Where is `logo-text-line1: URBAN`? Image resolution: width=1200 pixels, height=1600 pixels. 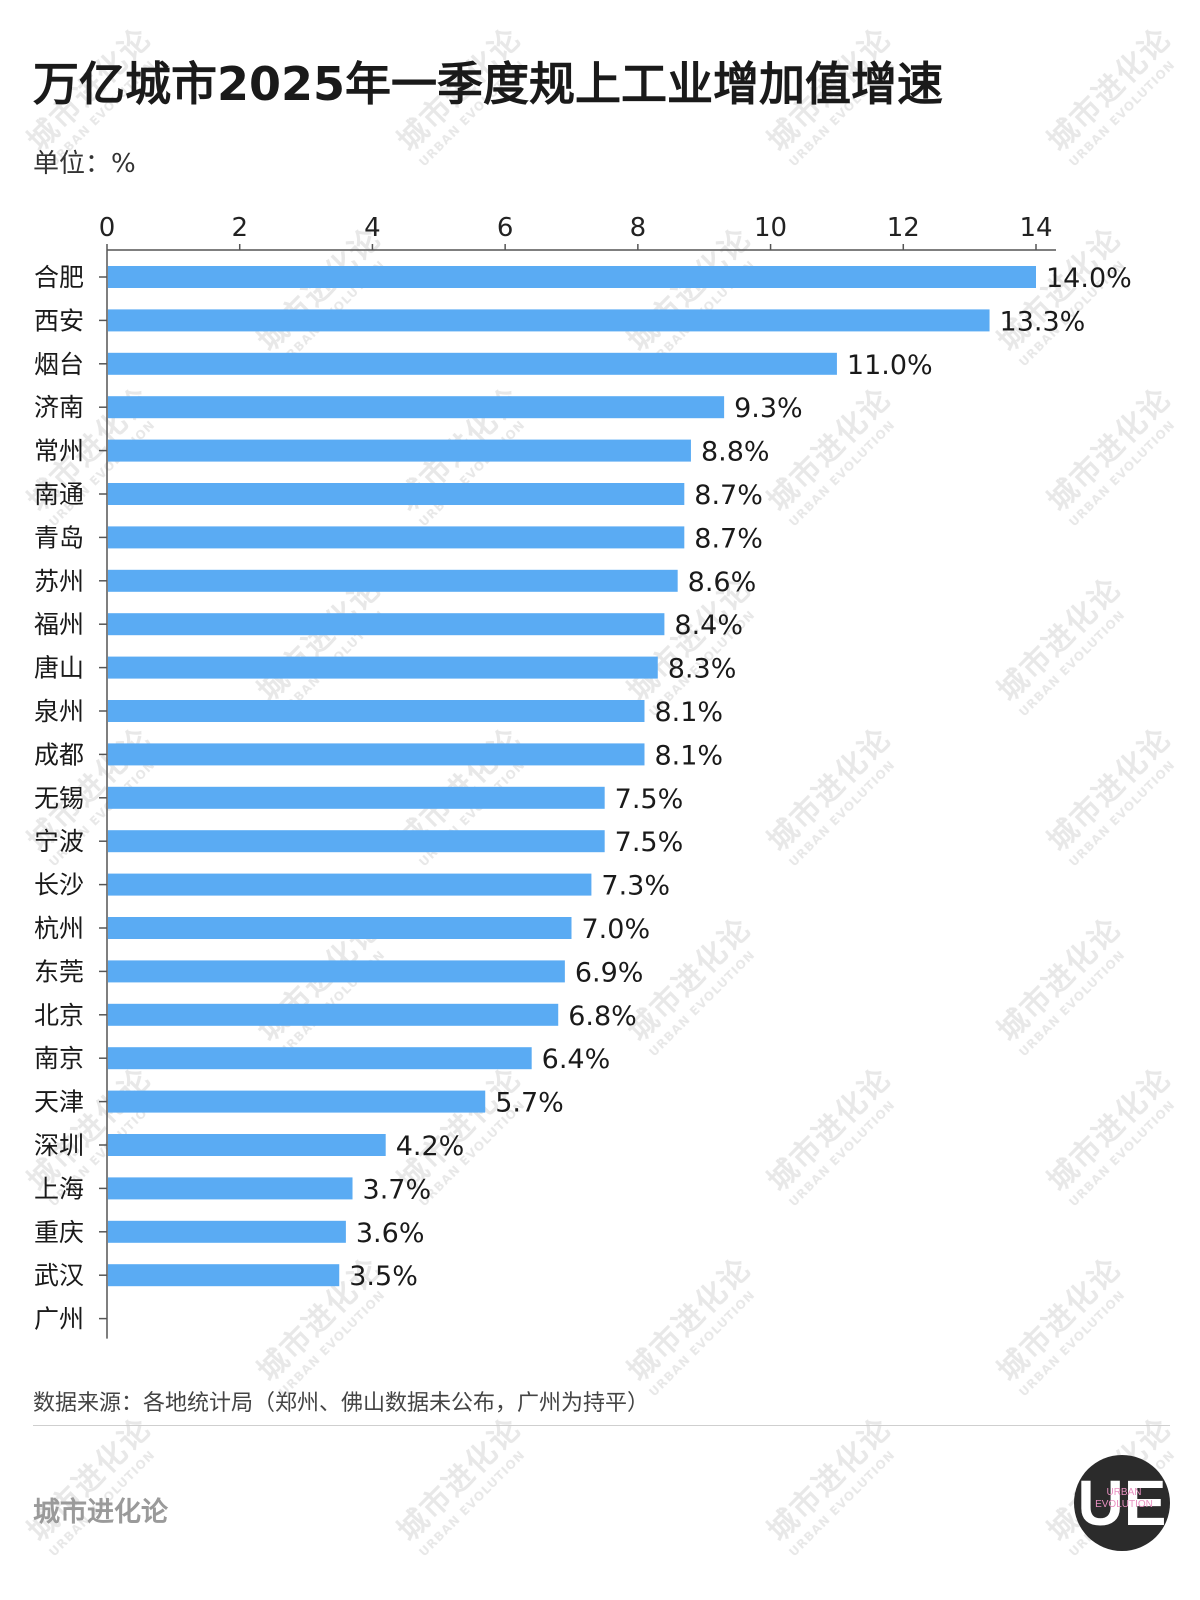
logo-text-line1: URBAN is located at coordinates (1123, 1492).